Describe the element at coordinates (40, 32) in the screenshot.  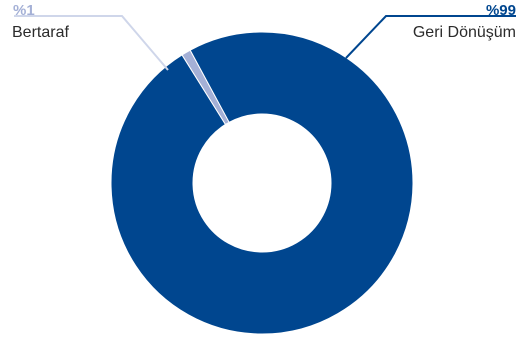
I see `bertaraf-category-label: Bertaraf` at that location.